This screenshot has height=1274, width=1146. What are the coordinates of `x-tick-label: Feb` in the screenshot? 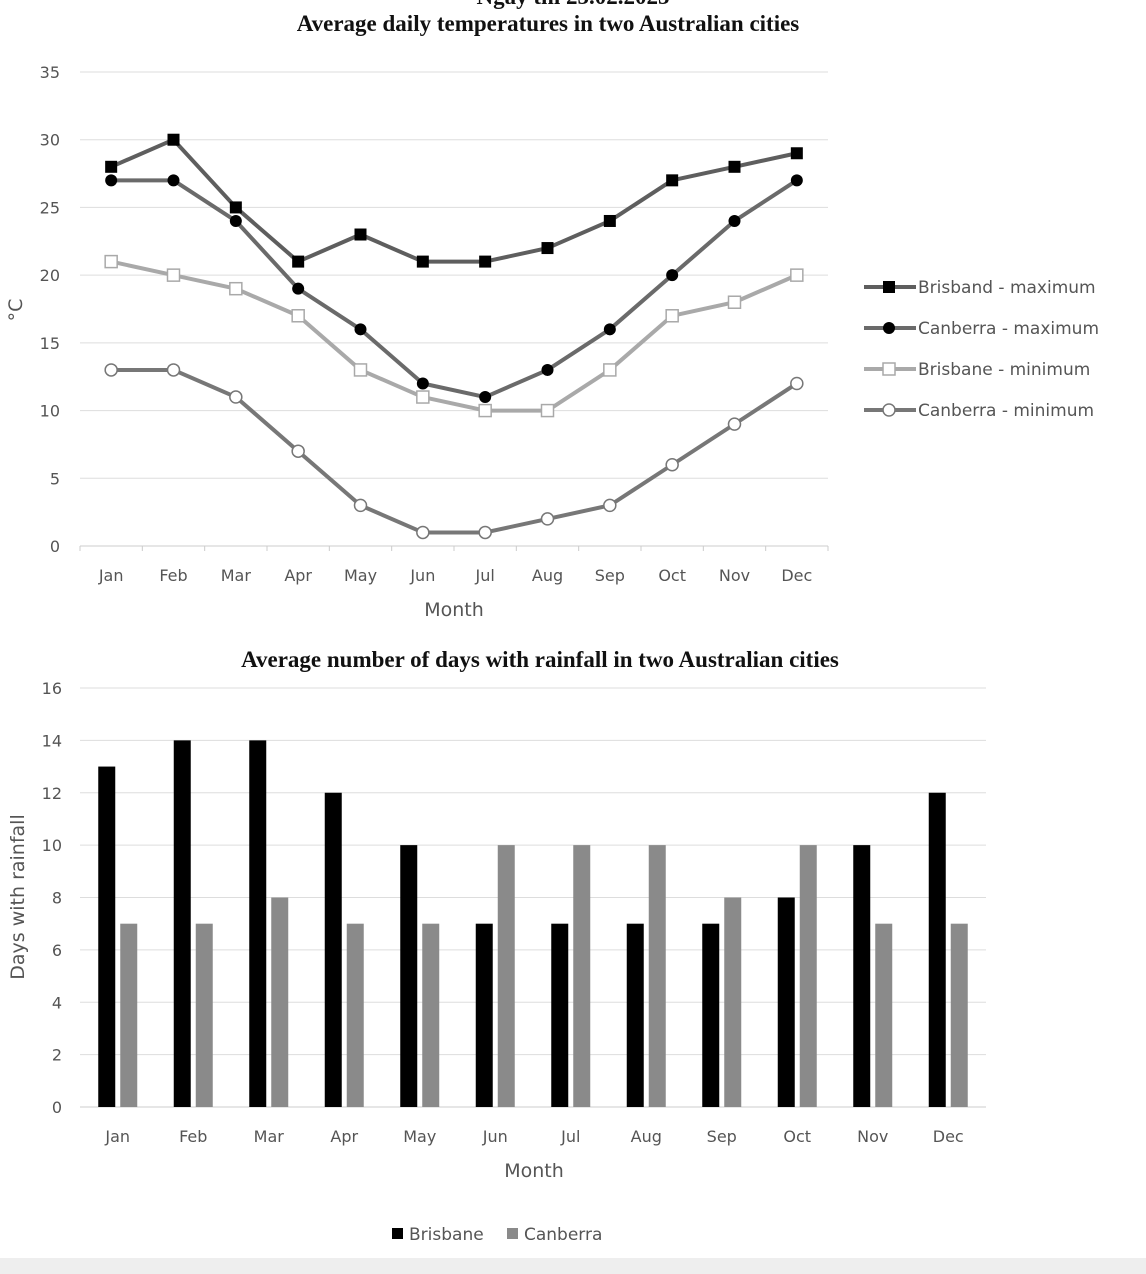 It's located at (173, 575).